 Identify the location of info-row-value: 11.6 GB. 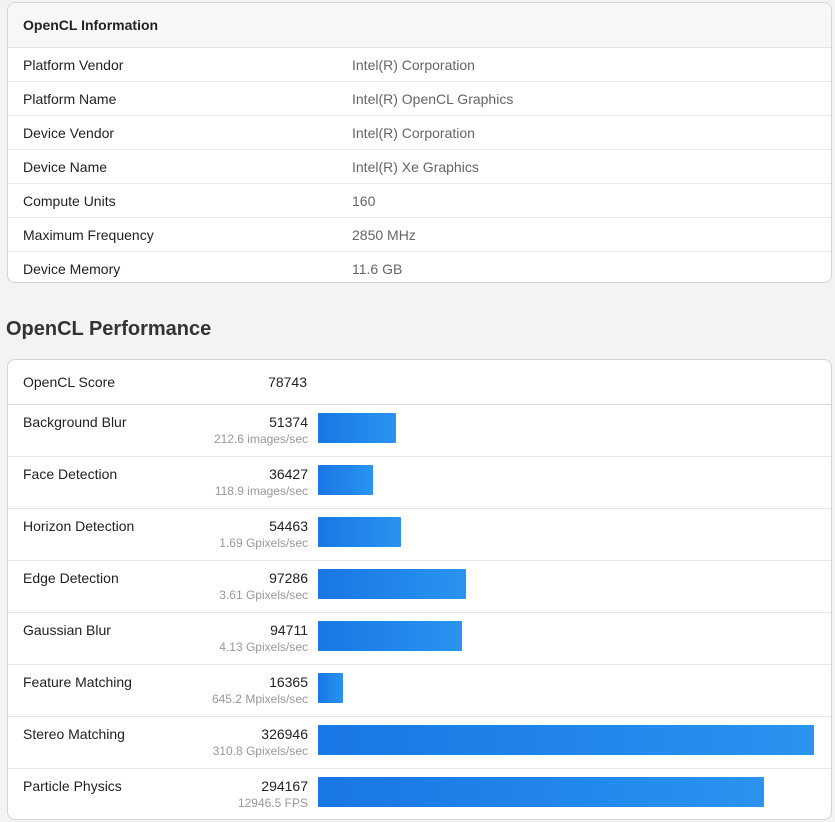
(377, 268).